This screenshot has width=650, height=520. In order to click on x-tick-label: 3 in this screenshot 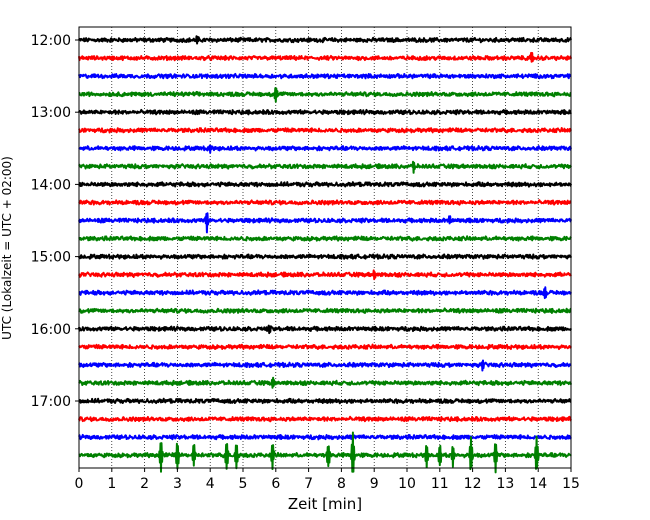, I will do `click(177, 484)`.